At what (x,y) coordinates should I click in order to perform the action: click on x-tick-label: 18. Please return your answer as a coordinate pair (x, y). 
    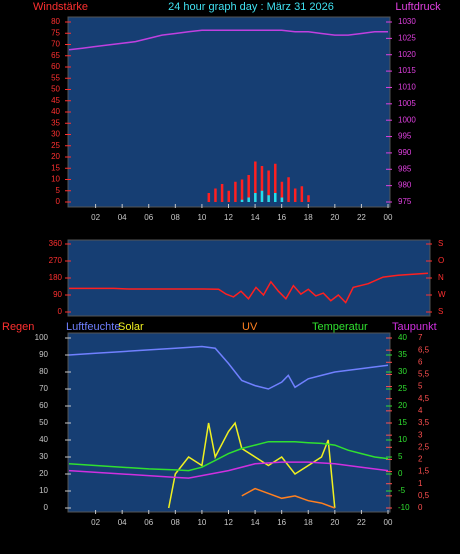
    Looking at the image, I should click on (308, 217).